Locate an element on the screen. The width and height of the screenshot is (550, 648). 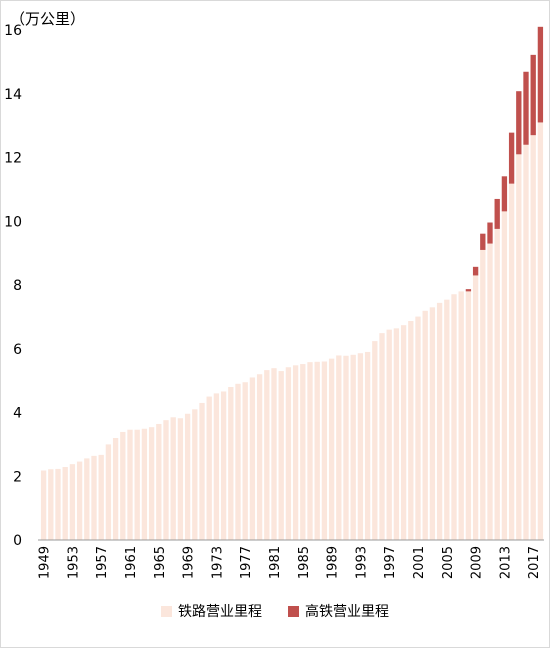
bar-railway-1951 is located at coordinates (58, 504).